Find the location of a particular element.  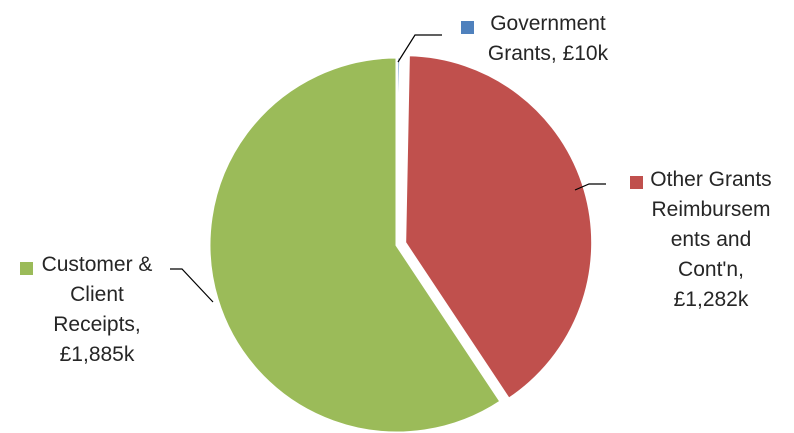

slice-label-line: ents and is located at coordinates (711, 239).